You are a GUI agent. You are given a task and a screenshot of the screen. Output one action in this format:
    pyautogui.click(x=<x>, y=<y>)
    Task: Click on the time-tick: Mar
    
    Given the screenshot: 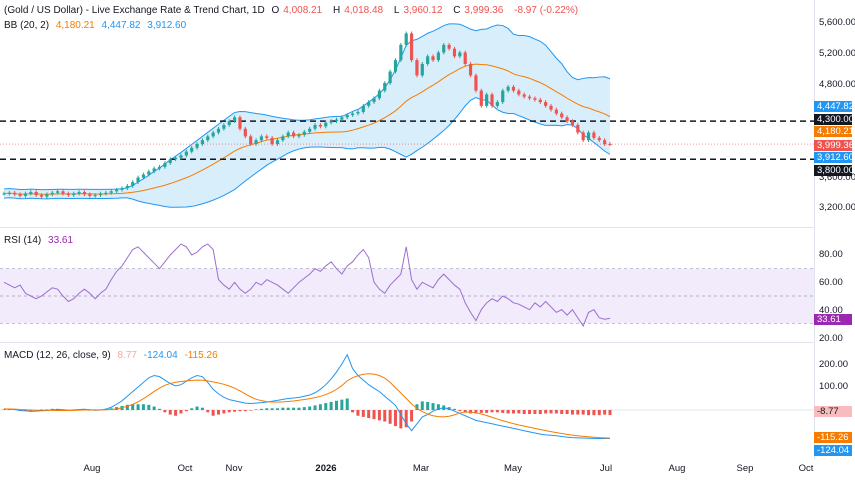 What is the action you would take?
    pyautogui.click(x=421, y=468)
    